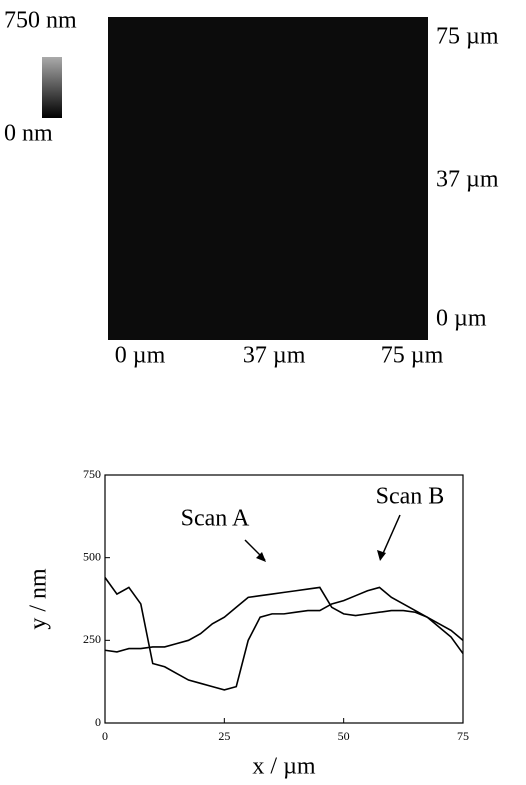 The width and height of the screenshot is (526, 785). What do you see at coordinates (92, 474) in the screenshot?
I see `y-tick-label: 750` at bounding box center [92, 474].